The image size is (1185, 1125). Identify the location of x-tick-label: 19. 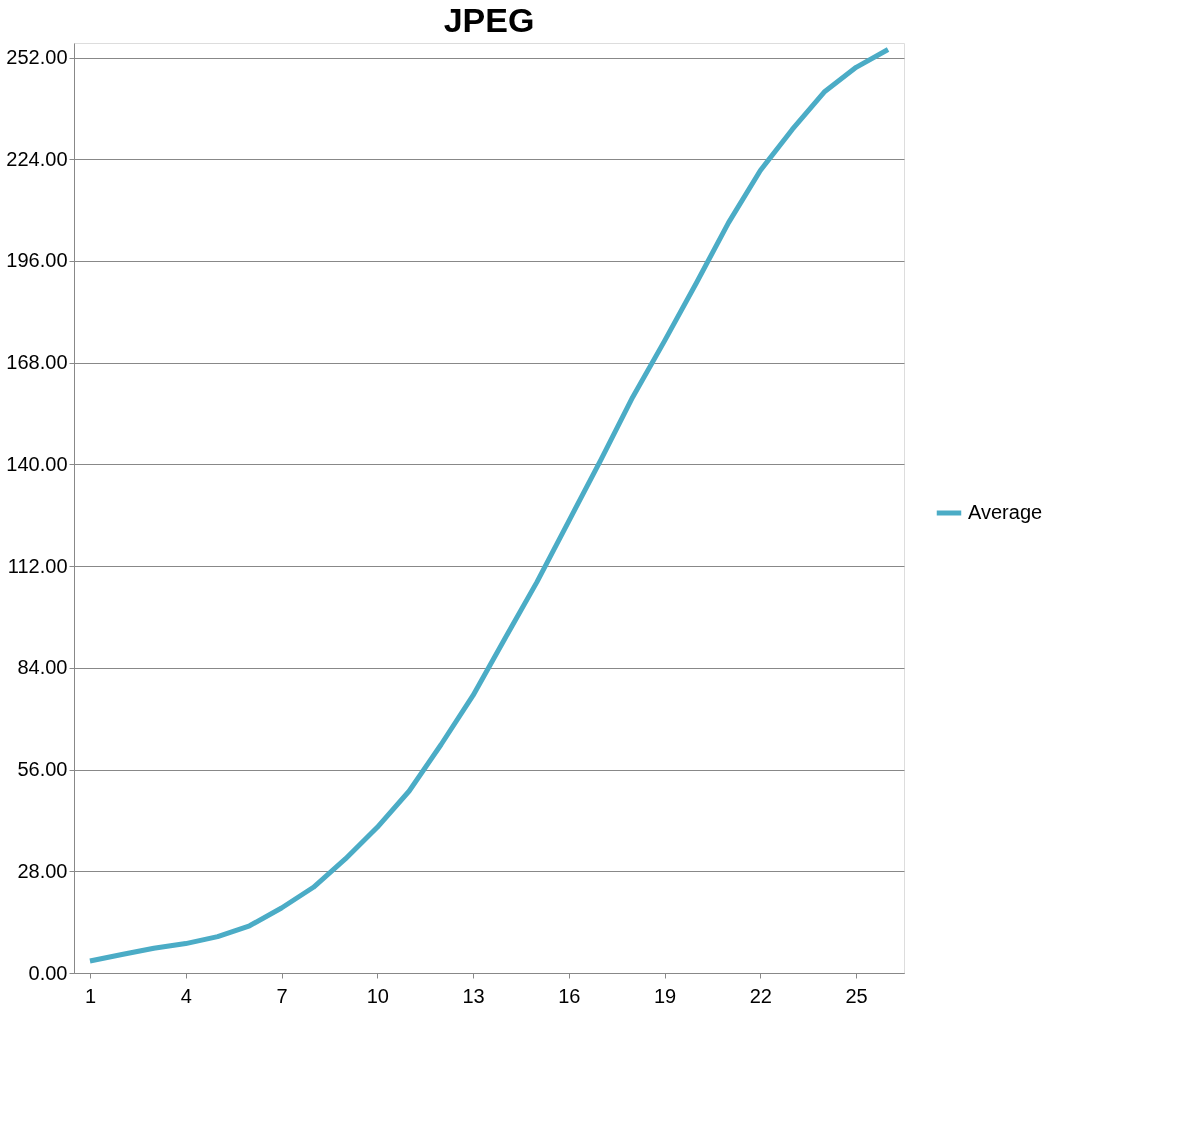
(665, 995).